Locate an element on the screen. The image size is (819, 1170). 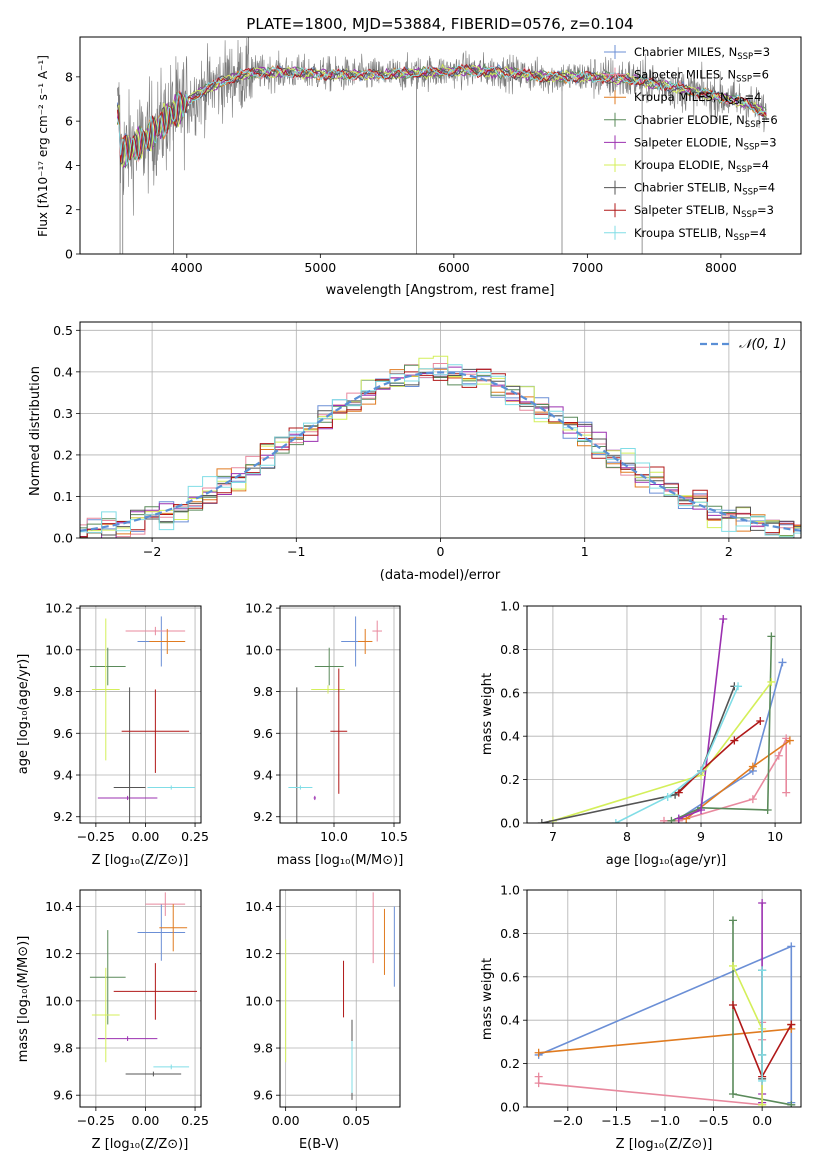
x-tick-label: 8 is located at coordinates (627, 836).